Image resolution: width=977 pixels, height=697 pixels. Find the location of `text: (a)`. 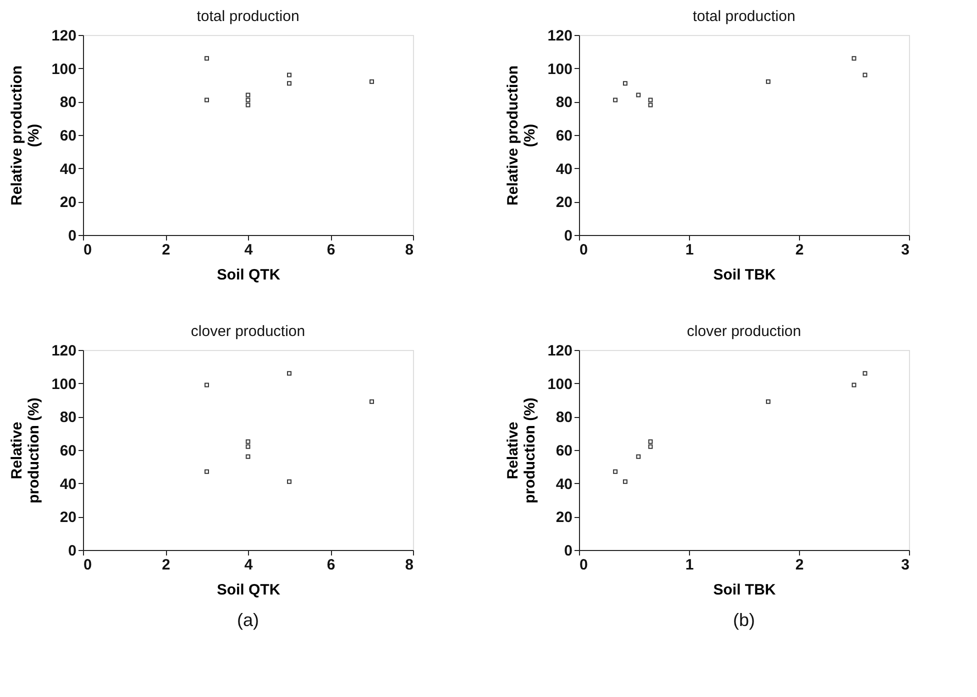

text: (a) is located at coordinates (248, 620).